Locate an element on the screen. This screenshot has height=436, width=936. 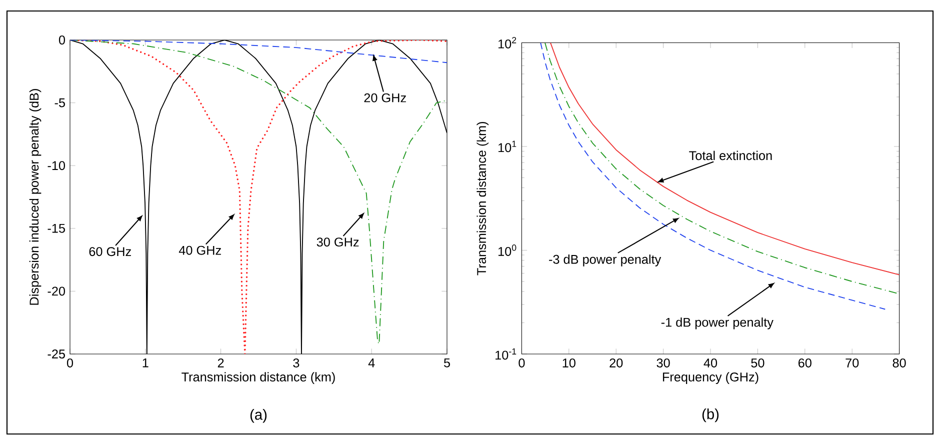
x-tick-label: 70 is located at coordinates (852, 363).